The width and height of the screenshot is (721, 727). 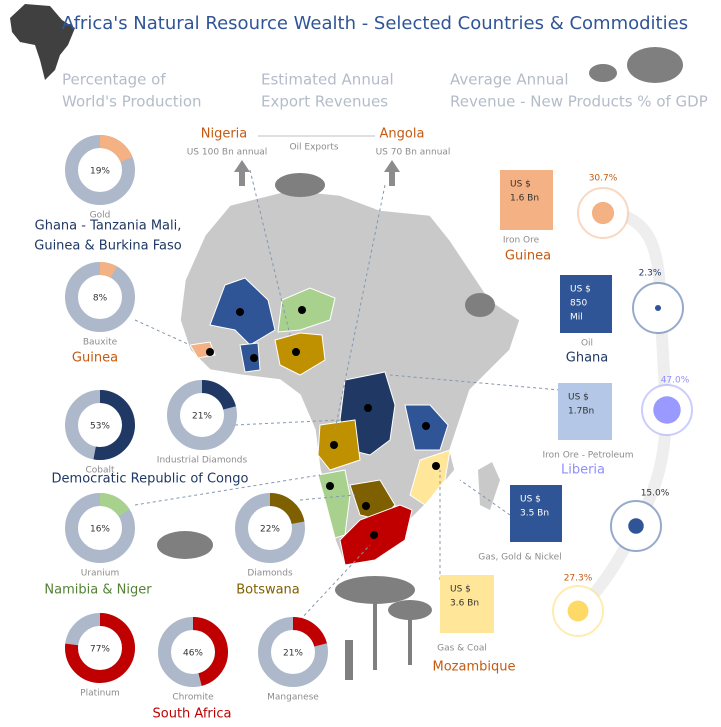 I want to click on donut-name: Uranium, so click(x=100, y=574).